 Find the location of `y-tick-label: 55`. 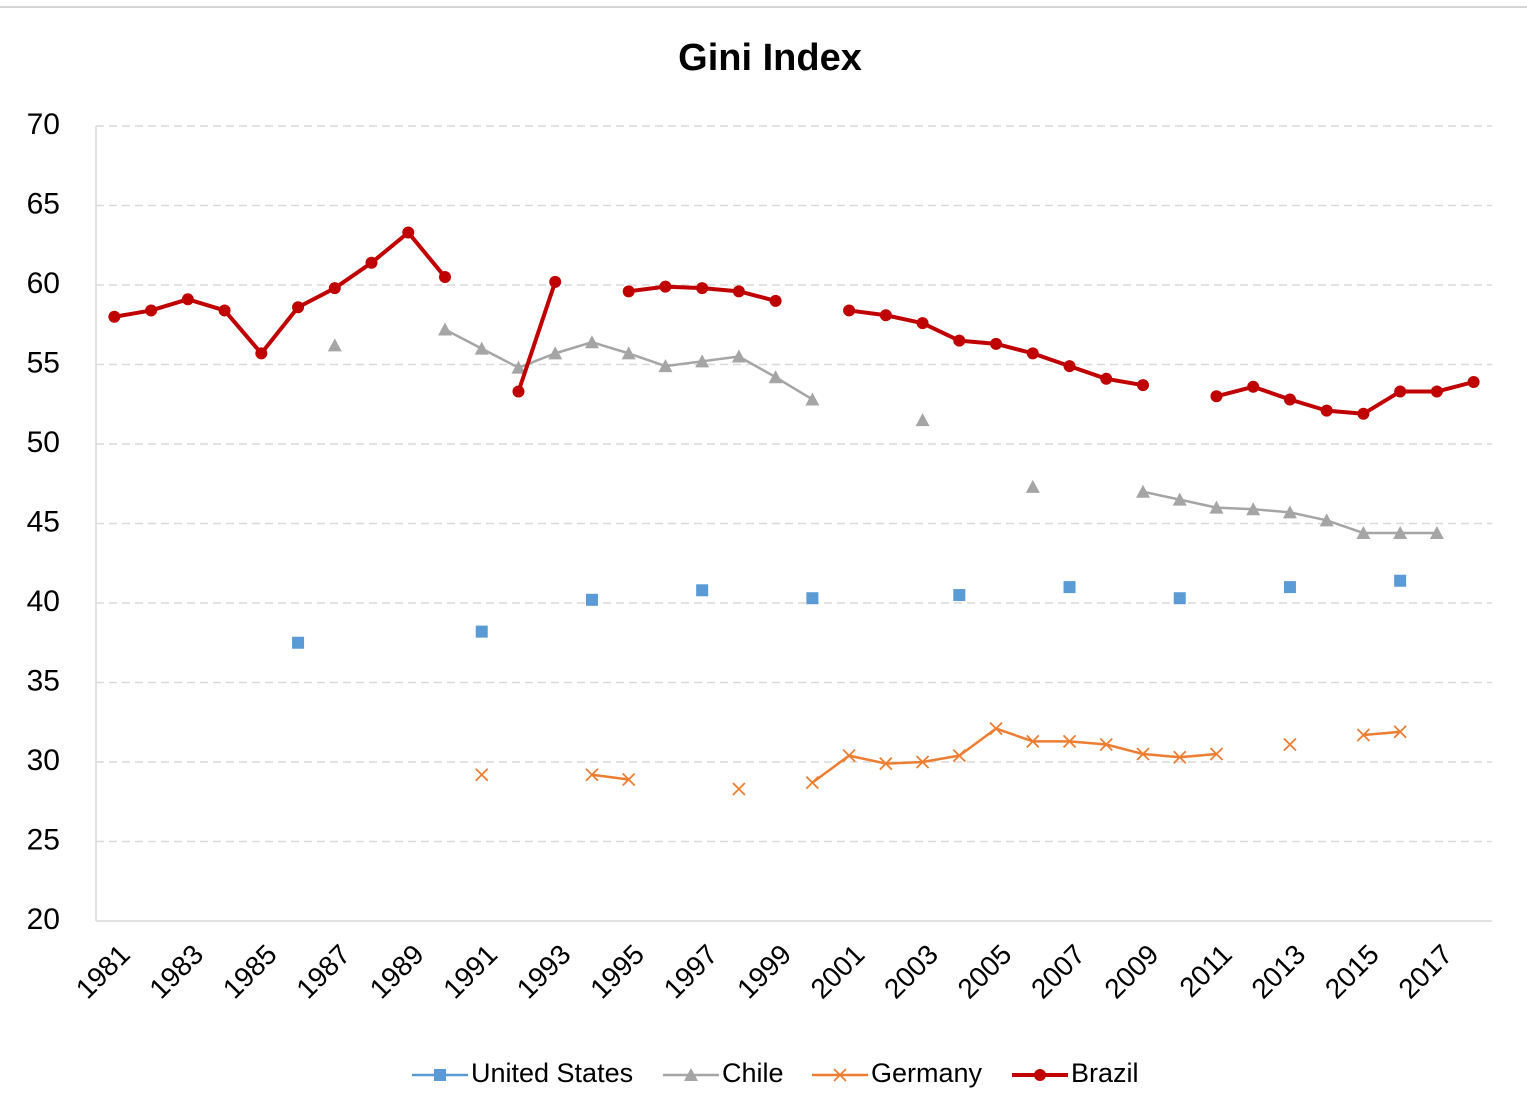

y-tick-label: 55 is located at coordinates (43, 362).